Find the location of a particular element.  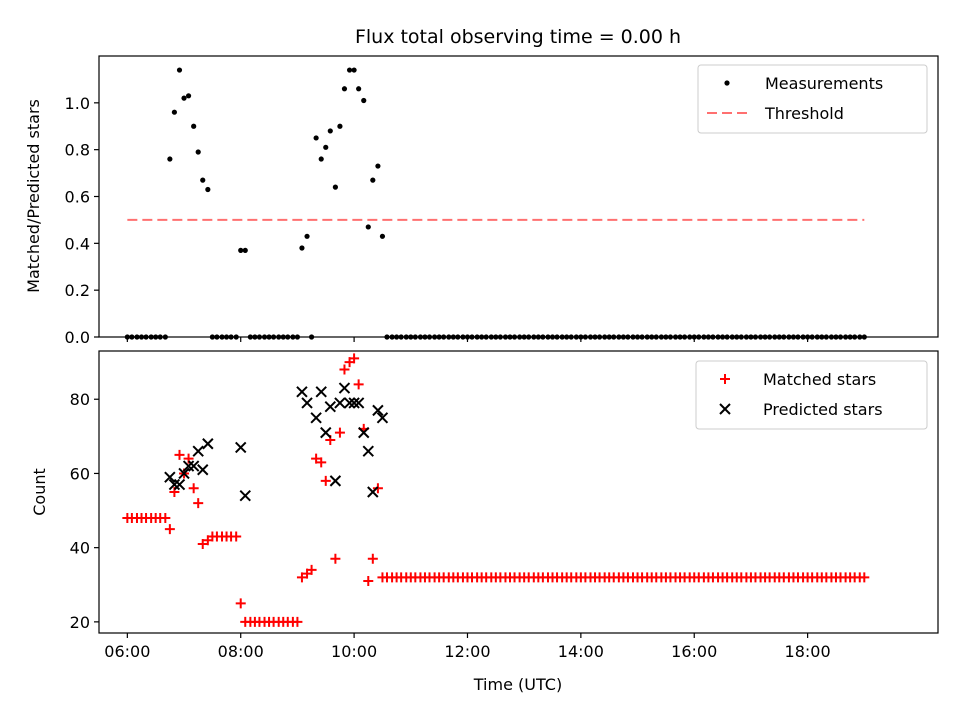

x-tick-label: 06:00 is located at coordinates (127, 651).